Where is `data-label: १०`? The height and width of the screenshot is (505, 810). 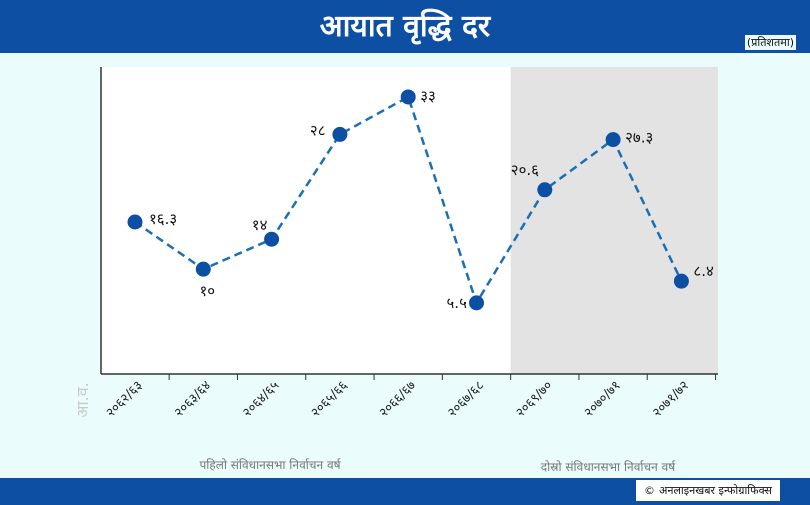 data-label: १० is located at coordinates (207, 291).